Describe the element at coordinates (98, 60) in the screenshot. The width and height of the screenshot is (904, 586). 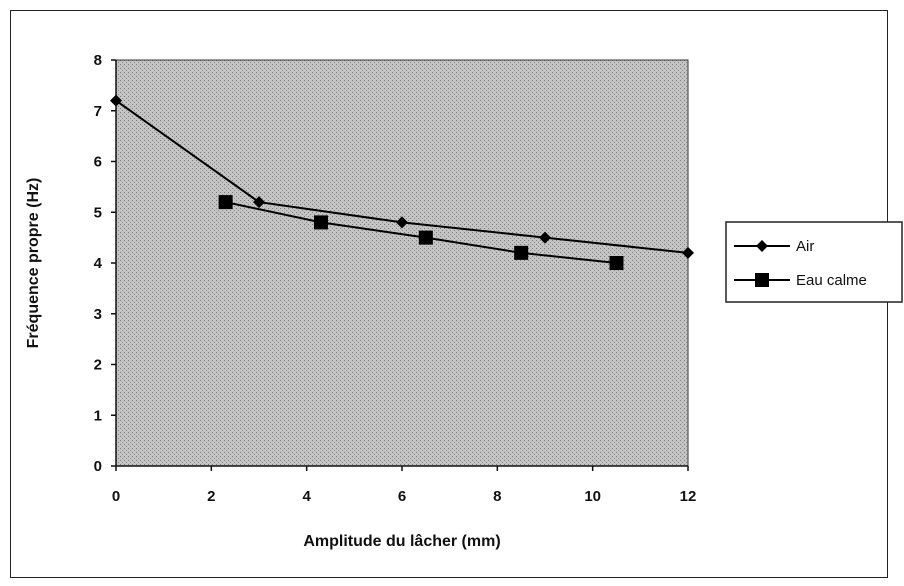
I see `y-tick-label: 8` at that location.